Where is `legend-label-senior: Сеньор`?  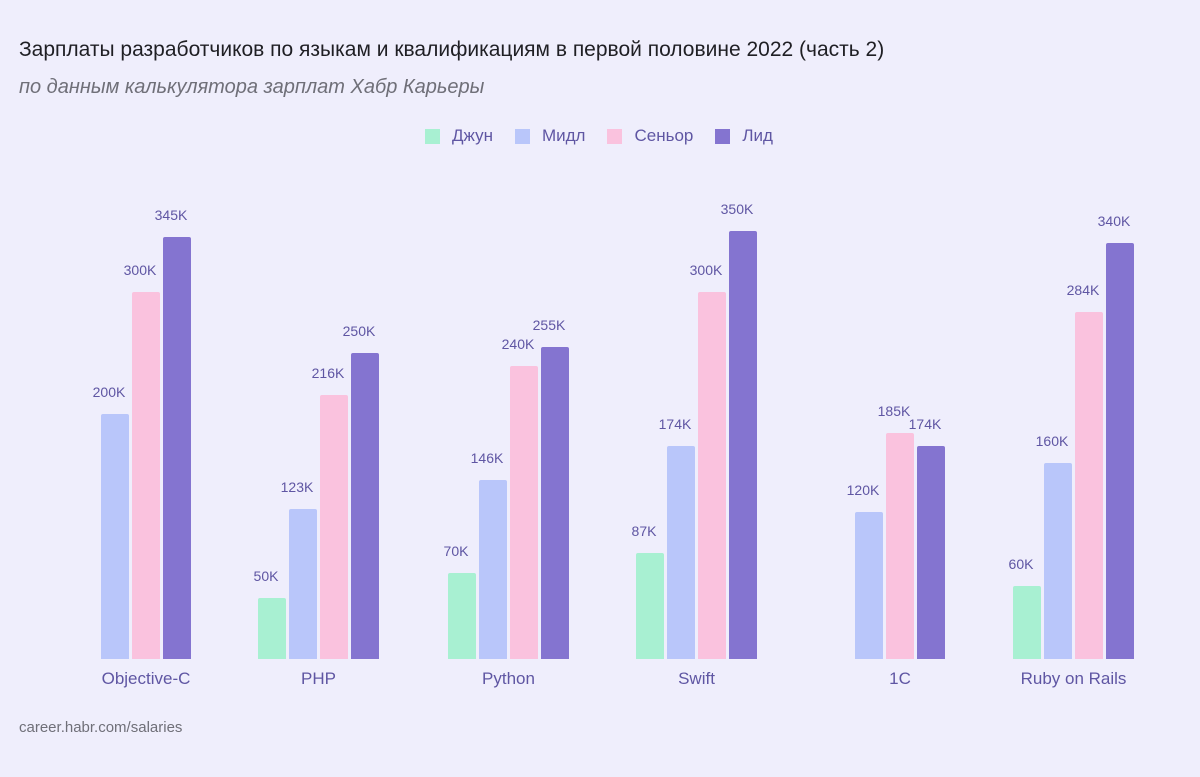 legend-label-senior: Сеньор is located at coordinates (664, 135).